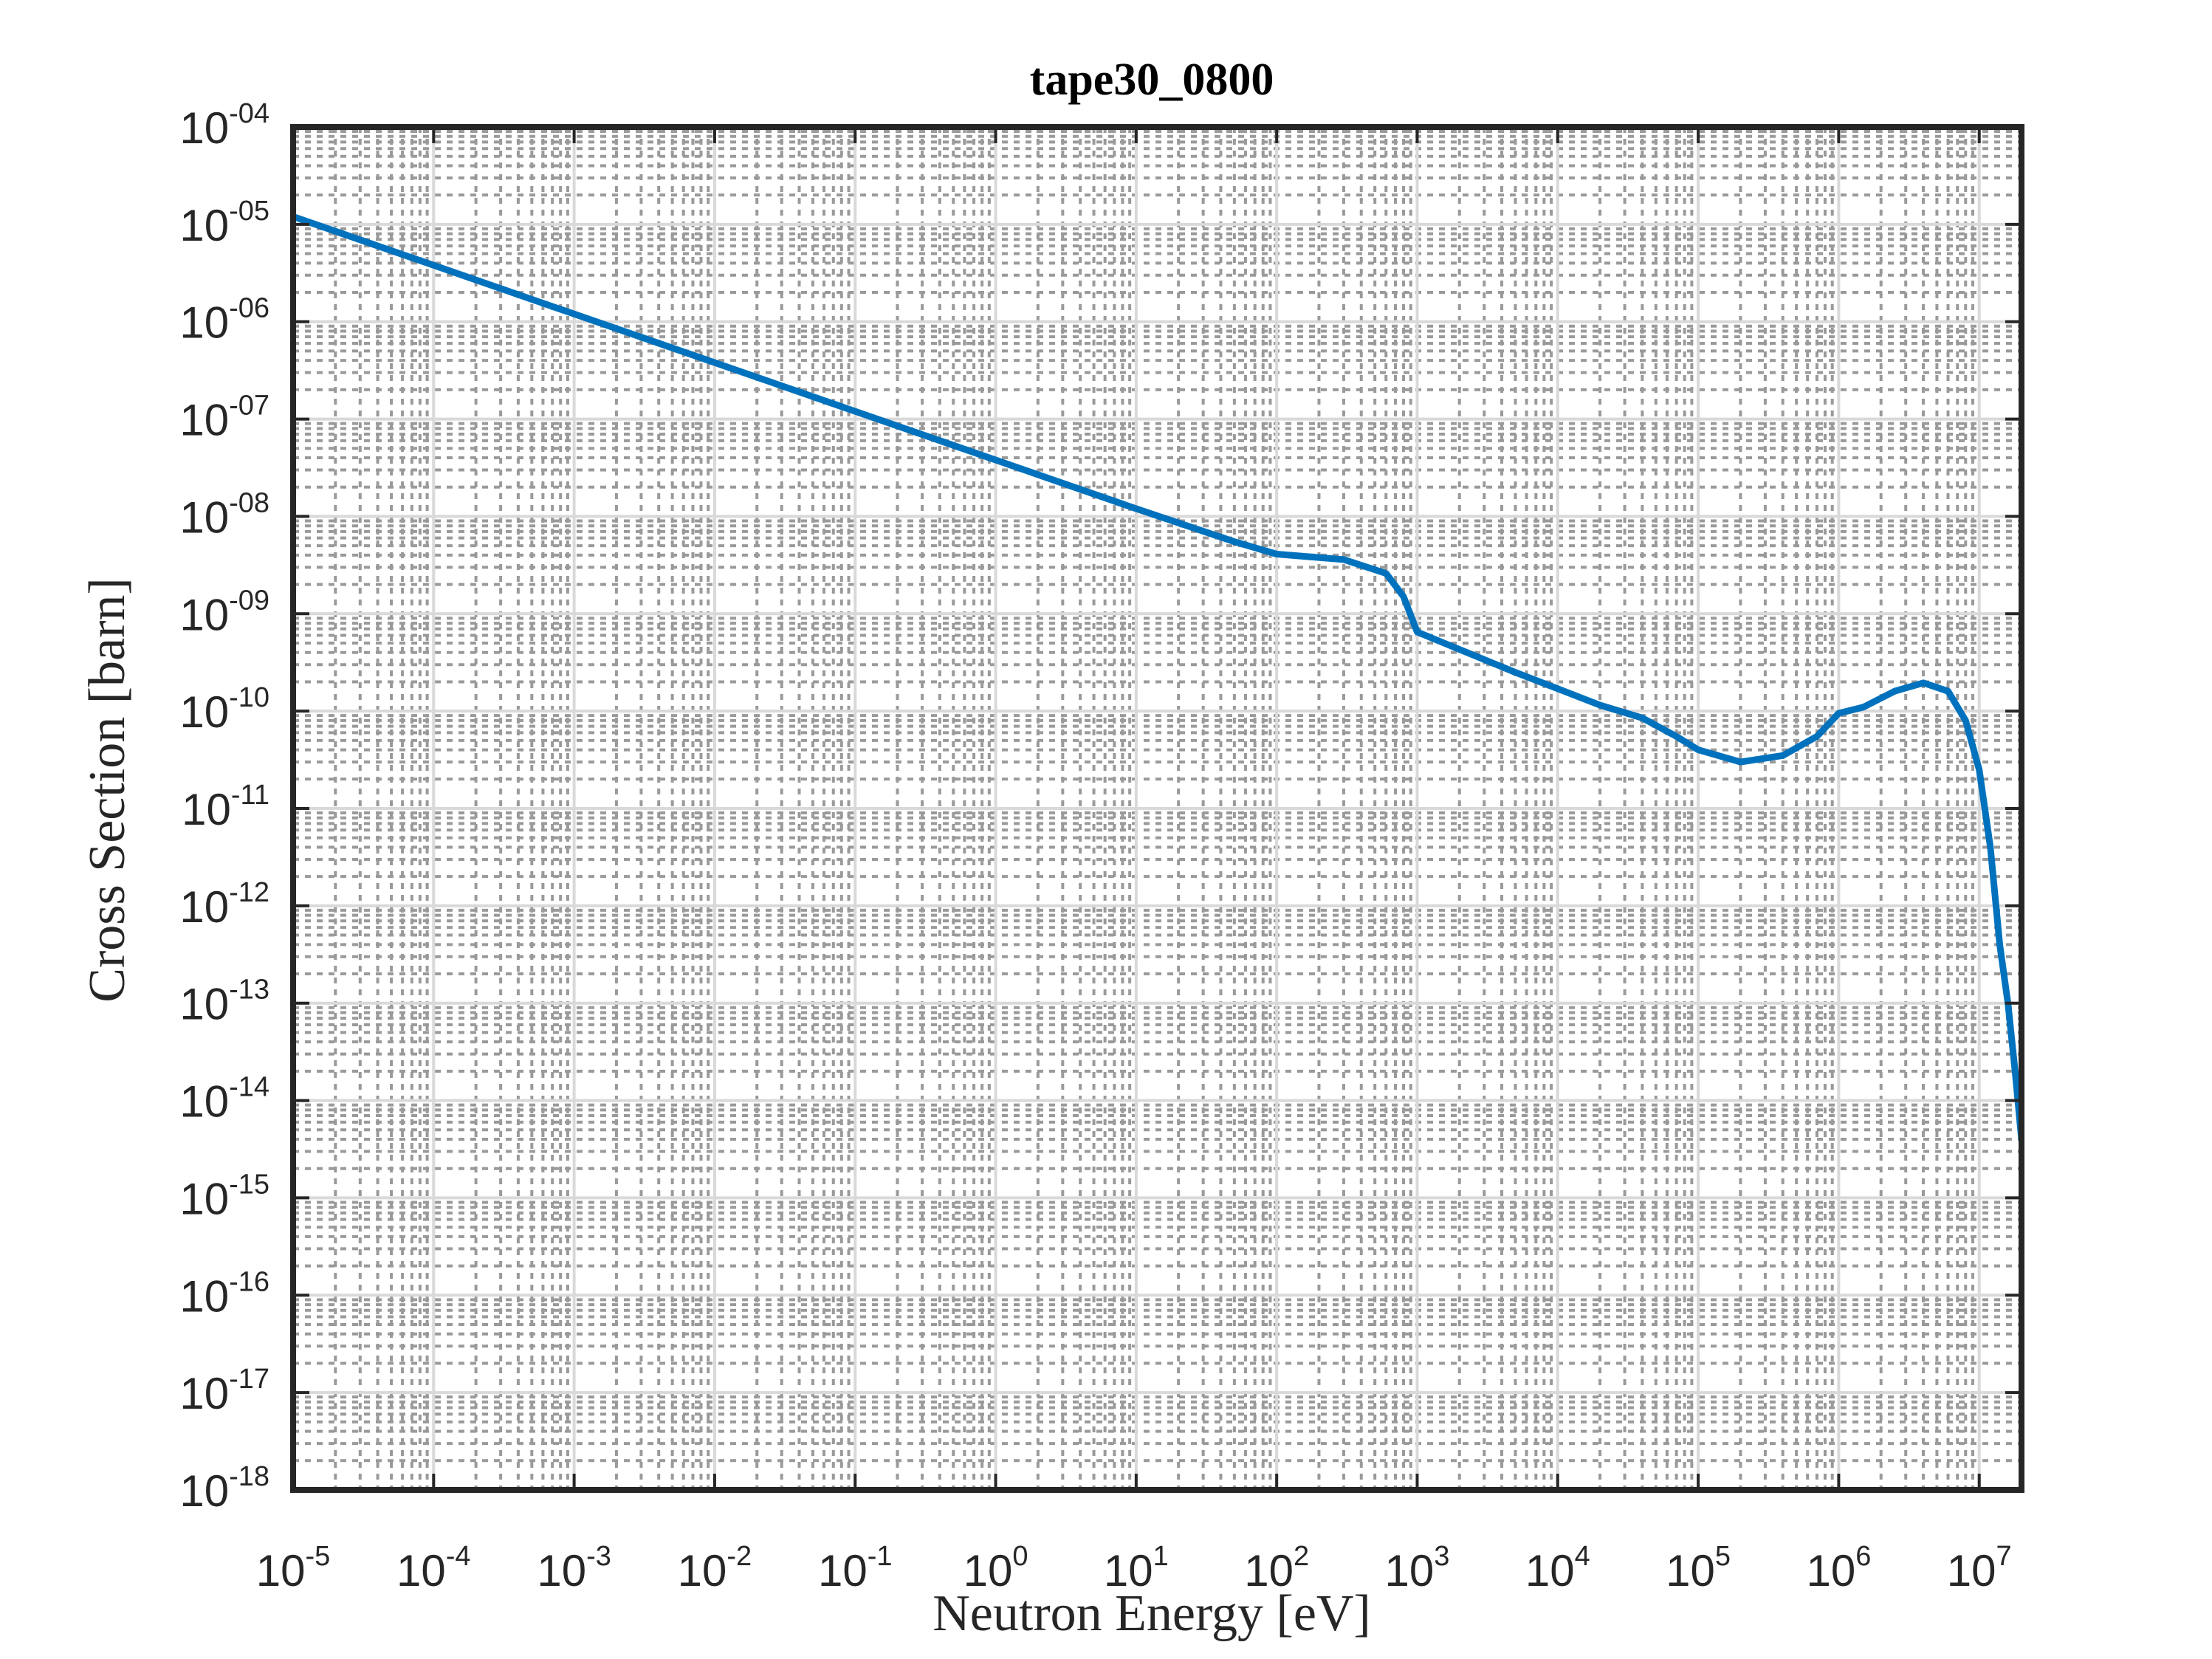 This screenshot has height=1659, width=2212. Describe the element at coordinates (293, 1568) in the screenshot. I see `x-tick-label: 10⁻⁵` at that location.